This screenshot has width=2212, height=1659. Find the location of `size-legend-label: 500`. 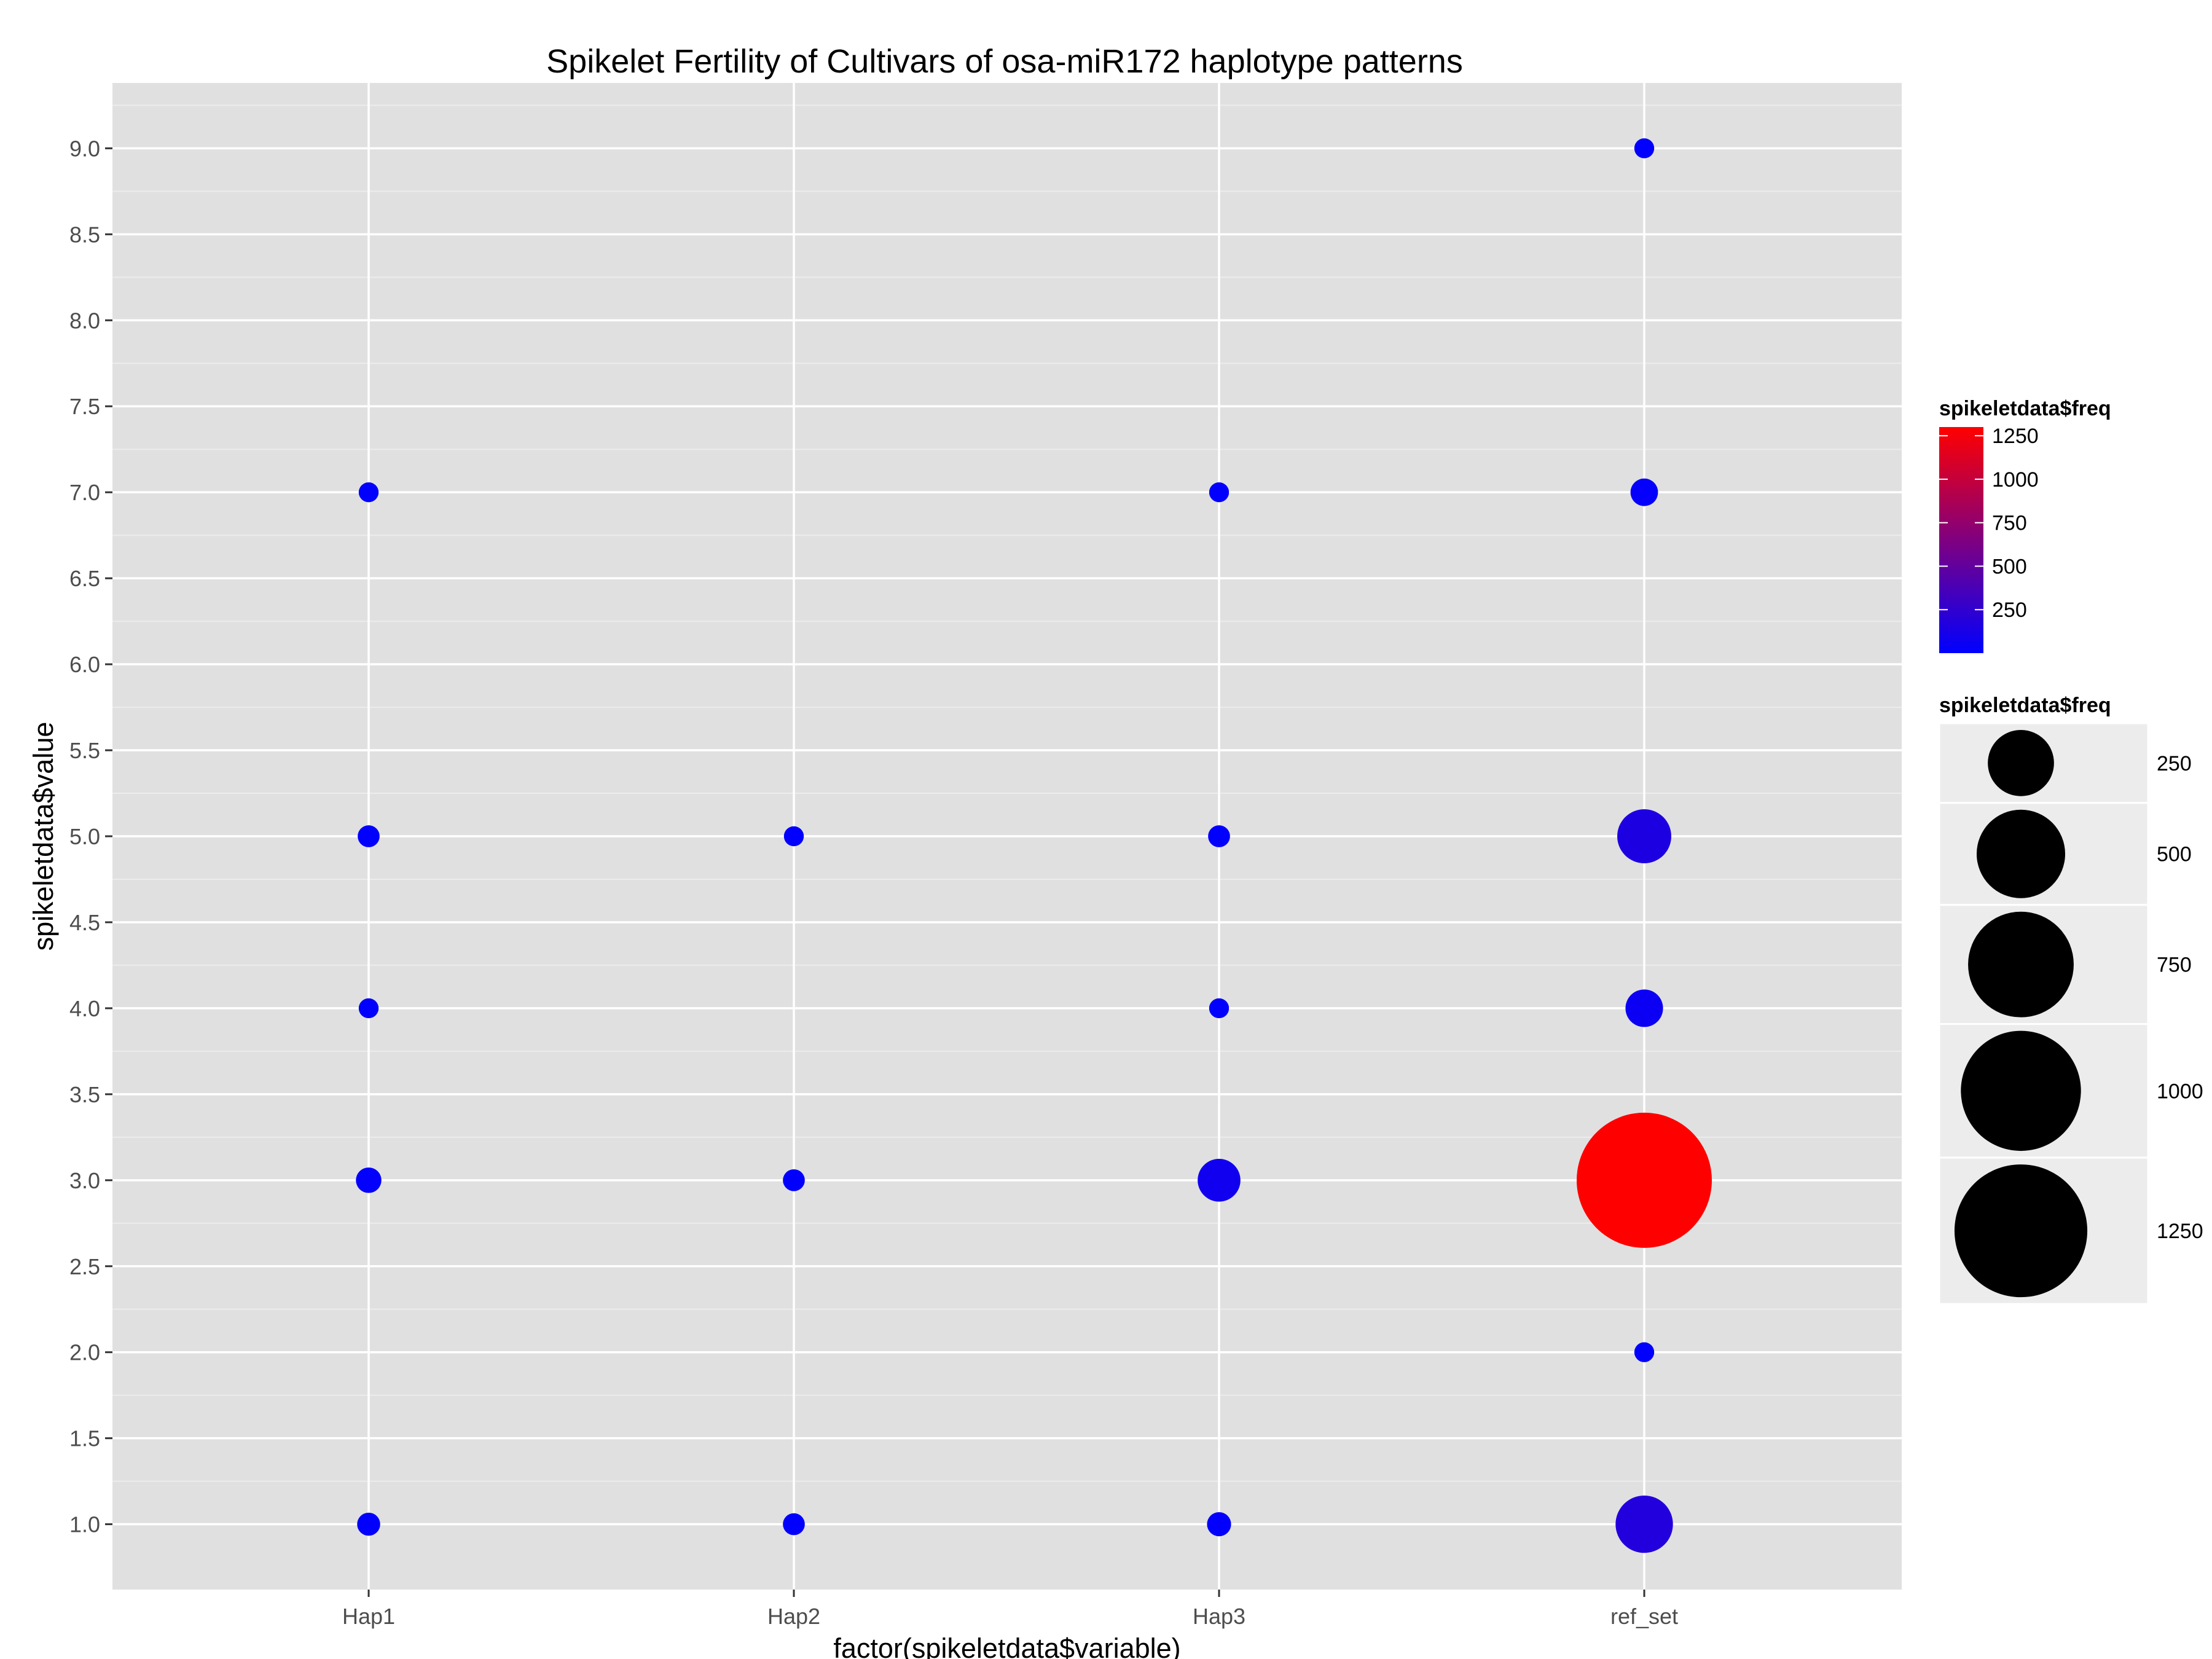

size-legend-label: 500 is located at coordinates (2174, 854).